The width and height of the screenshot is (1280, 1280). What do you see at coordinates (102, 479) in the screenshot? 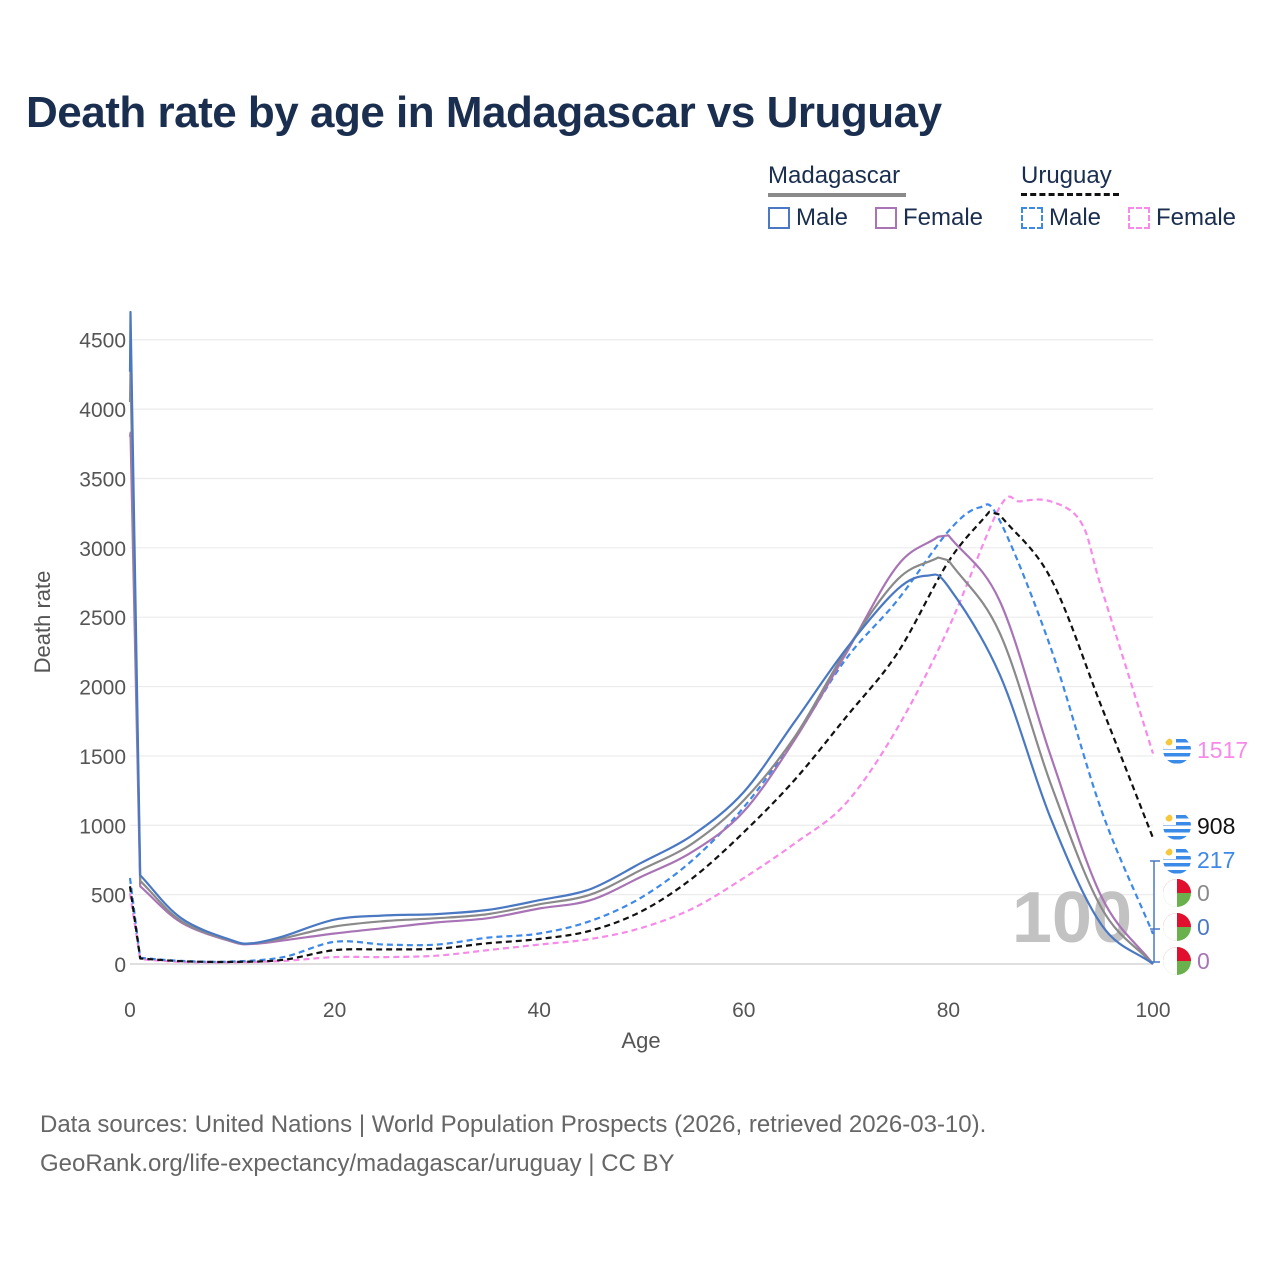
I see `y-tick-label: 3500` at bounding box center [102, 479].